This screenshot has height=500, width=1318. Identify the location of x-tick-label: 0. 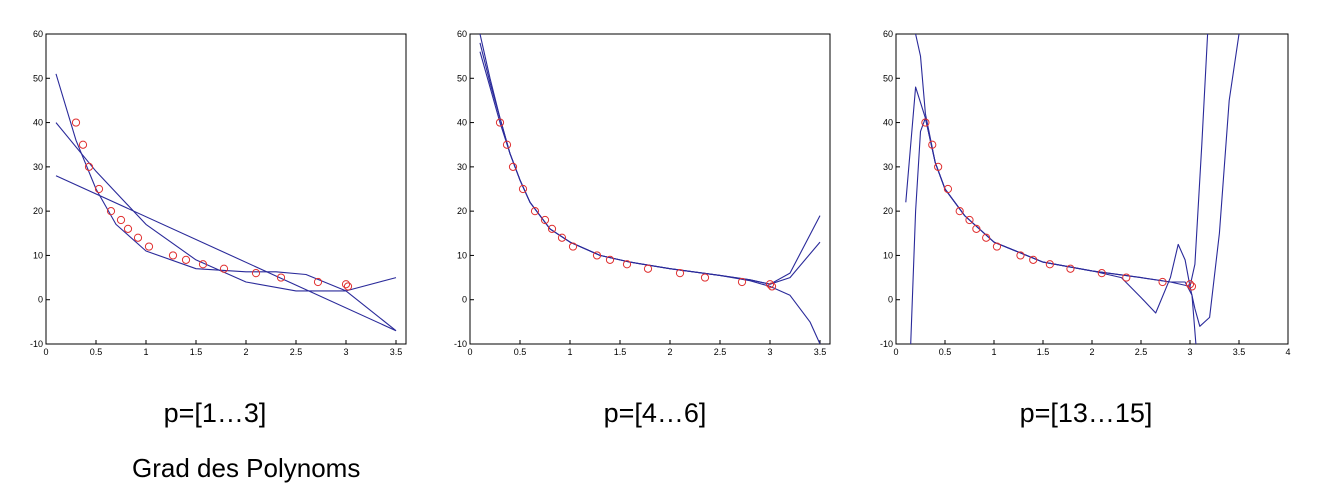
(469, 352).